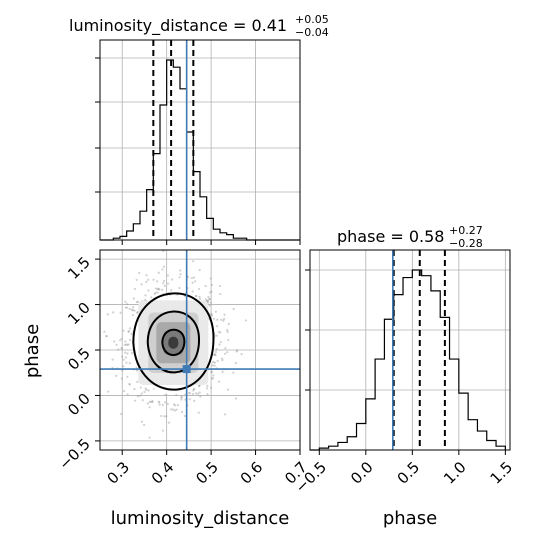 This screenshot has height=550, width=550. I want to click on luminosity-distance-histogram-panel, so click(198, 142).